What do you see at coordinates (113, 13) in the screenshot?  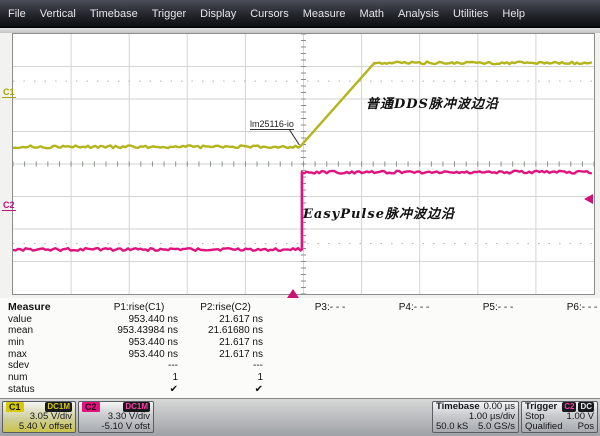 I see `menu-item-timebase: Timebase` at bounding box center [113, 13].